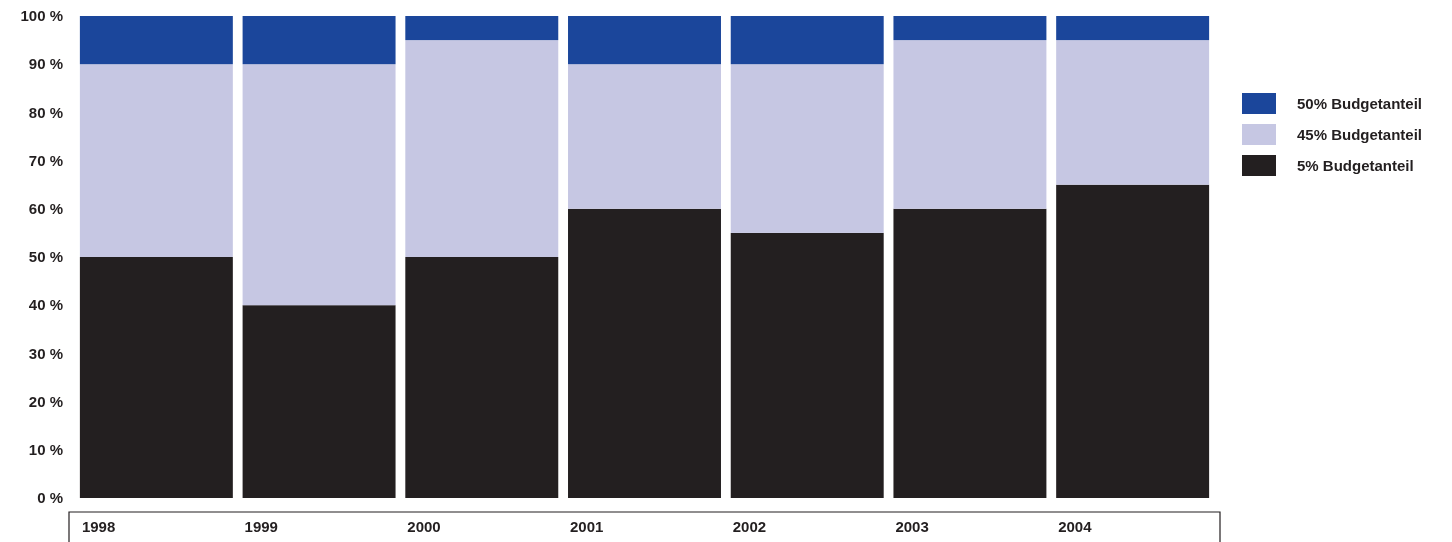  What do you see at coordinates (1360, 103) in the screenshot?
I see `legend-label: 50% Budgetanteil` at bounding box center [1360, 103].